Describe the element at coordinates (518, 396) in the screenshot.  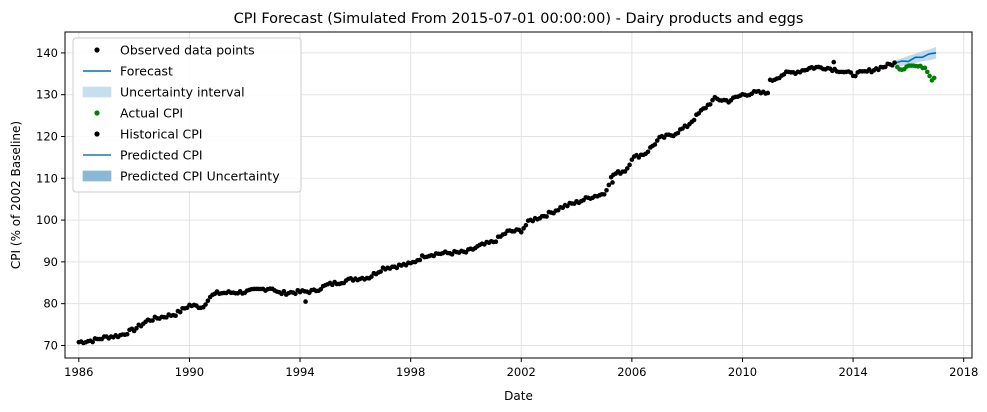
I see `x-axis-label: Date` at that location.